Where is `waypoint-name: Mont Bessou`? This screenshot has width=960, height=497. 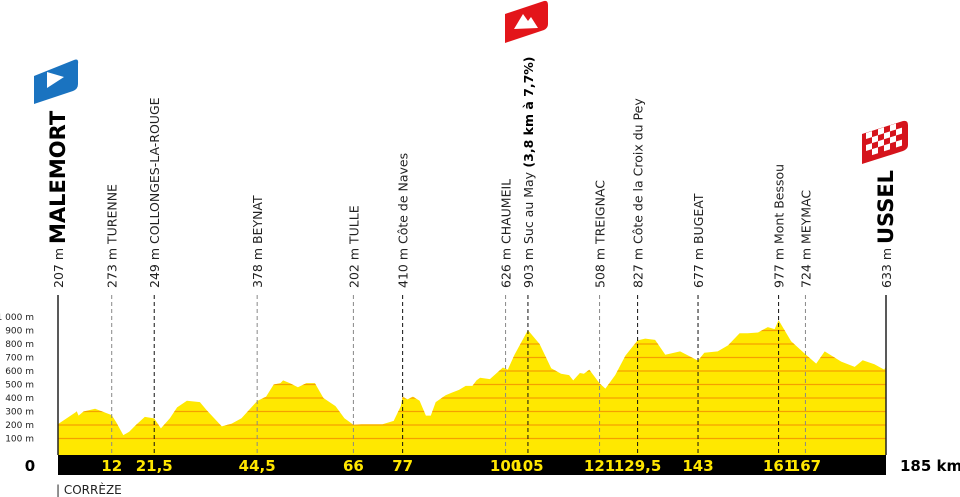
waypoint-name: Mont Bessou is located at coordinates (779, 204).